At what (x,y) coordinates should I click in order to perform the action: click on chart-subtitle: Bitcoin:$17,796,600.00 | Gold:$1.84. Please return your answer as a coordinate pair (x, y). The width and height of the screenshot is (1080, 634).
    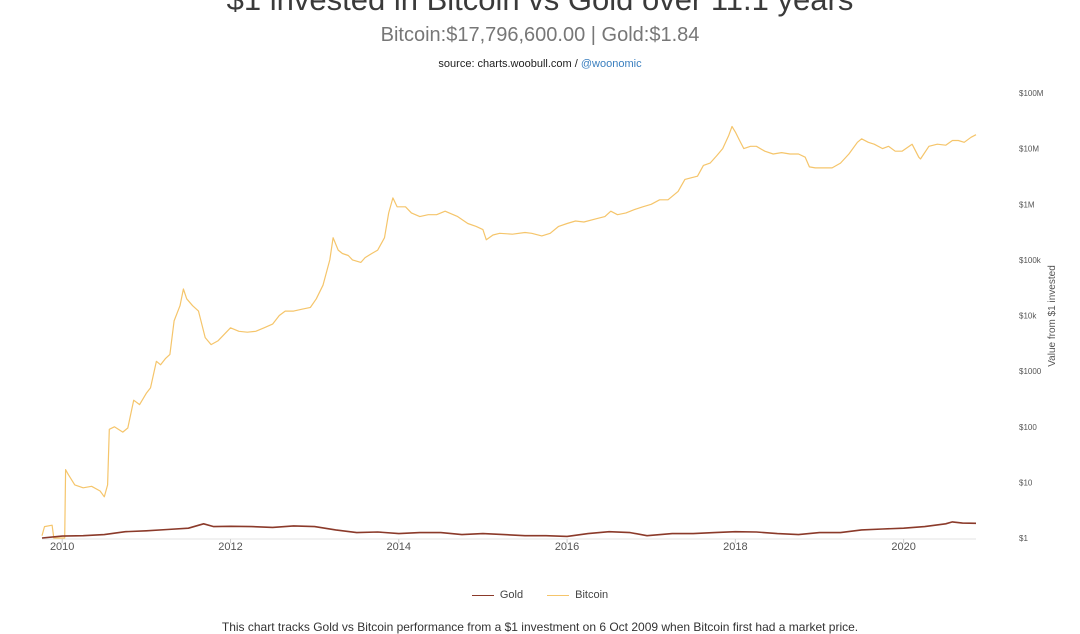
    Looking at the image, I should click on (540, 35).